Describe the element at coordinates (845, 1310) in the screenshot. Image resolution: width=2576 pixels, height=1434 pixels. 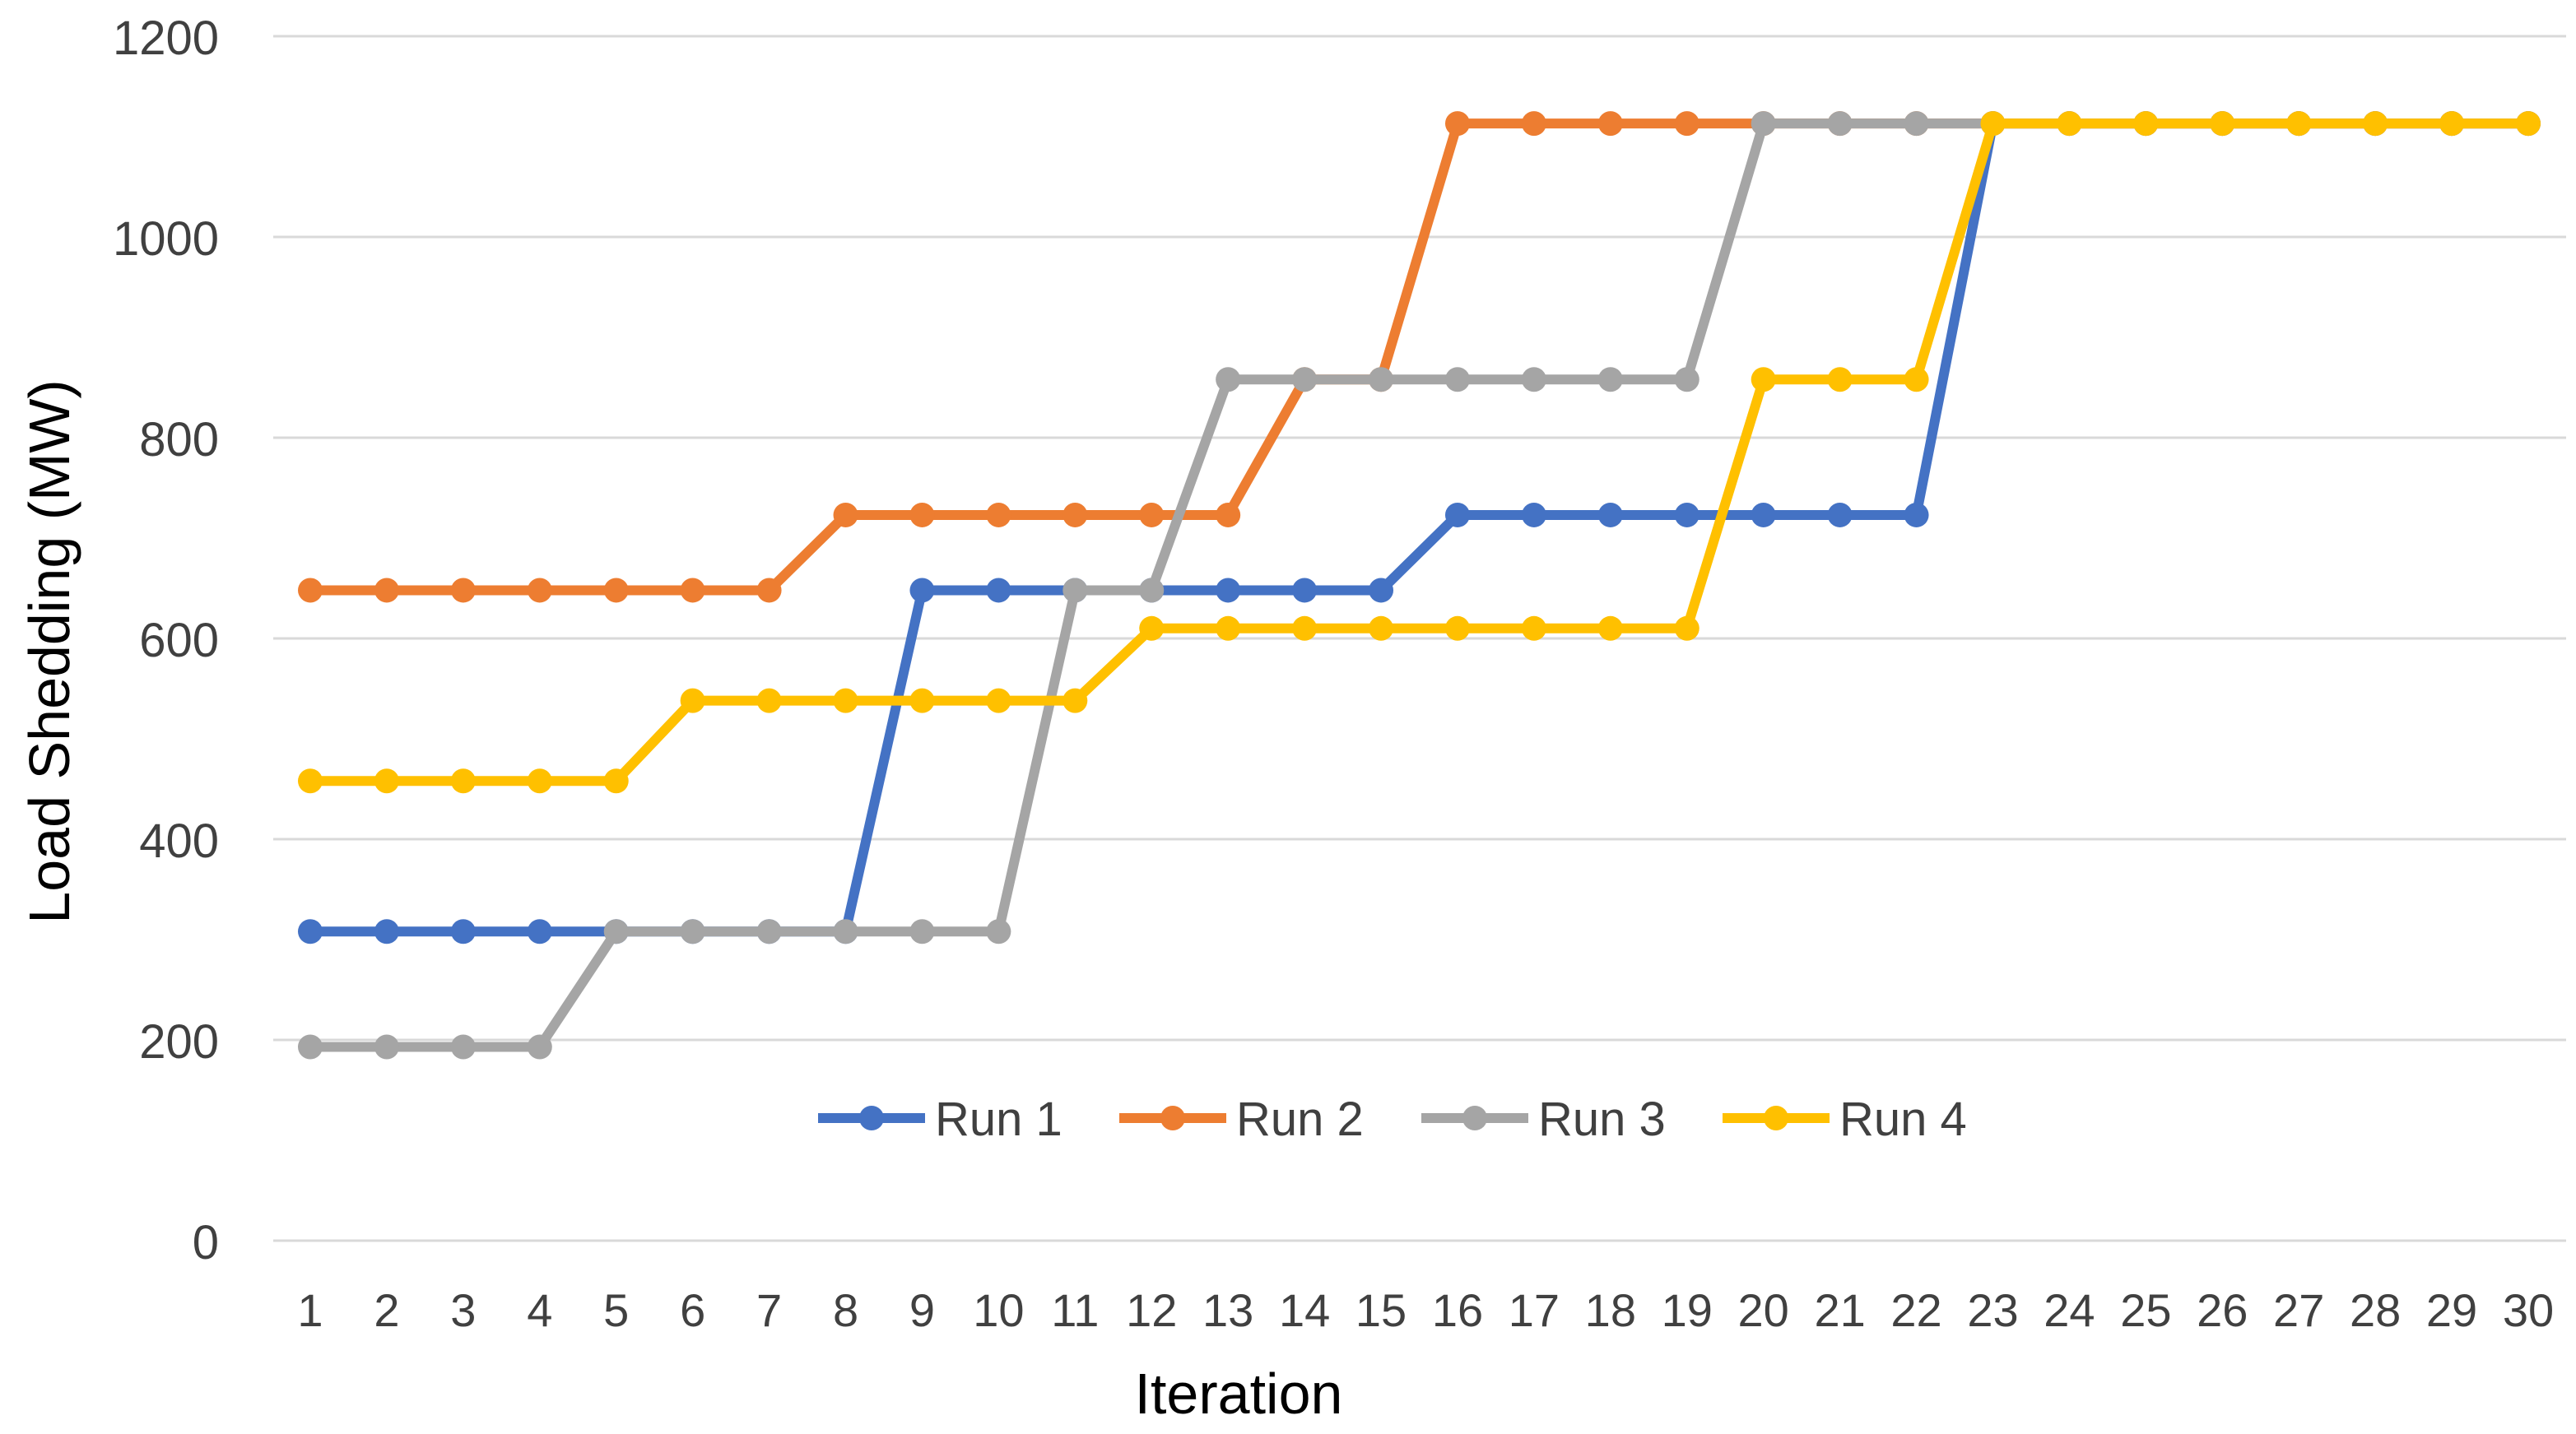
I see `x-tick-label: 8` at that location.